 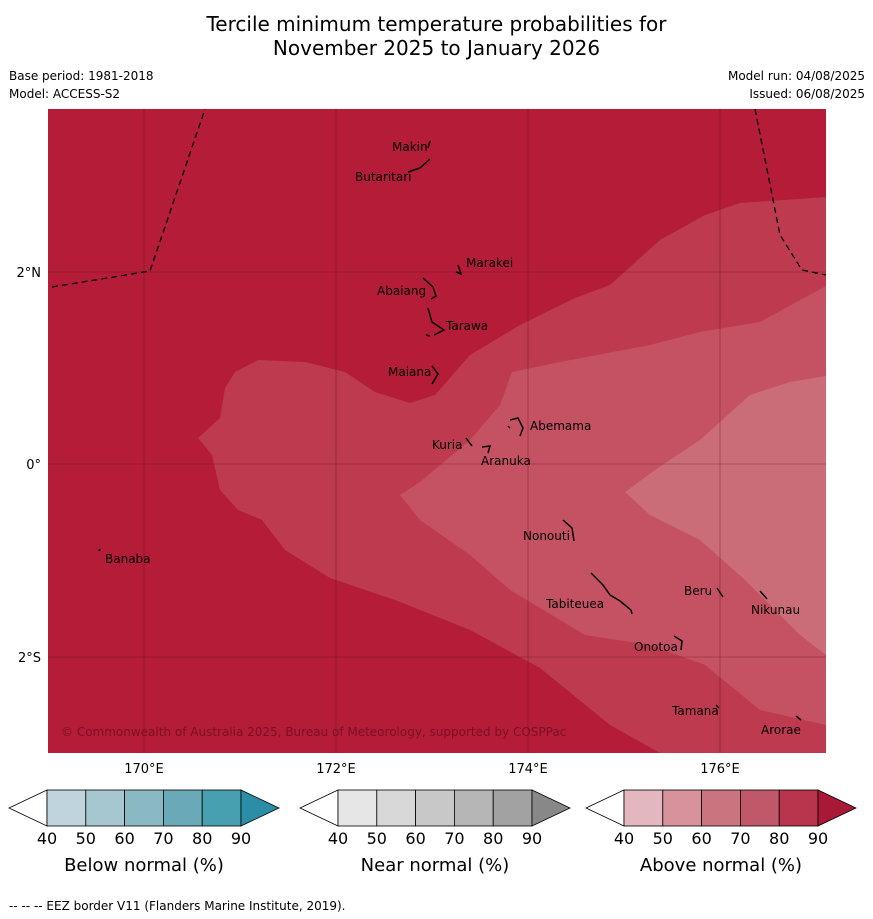 What do you see at coordinates (410, 147) in the screenshot?
I see `label-makin: Makin` at bounding box center [410, 147].